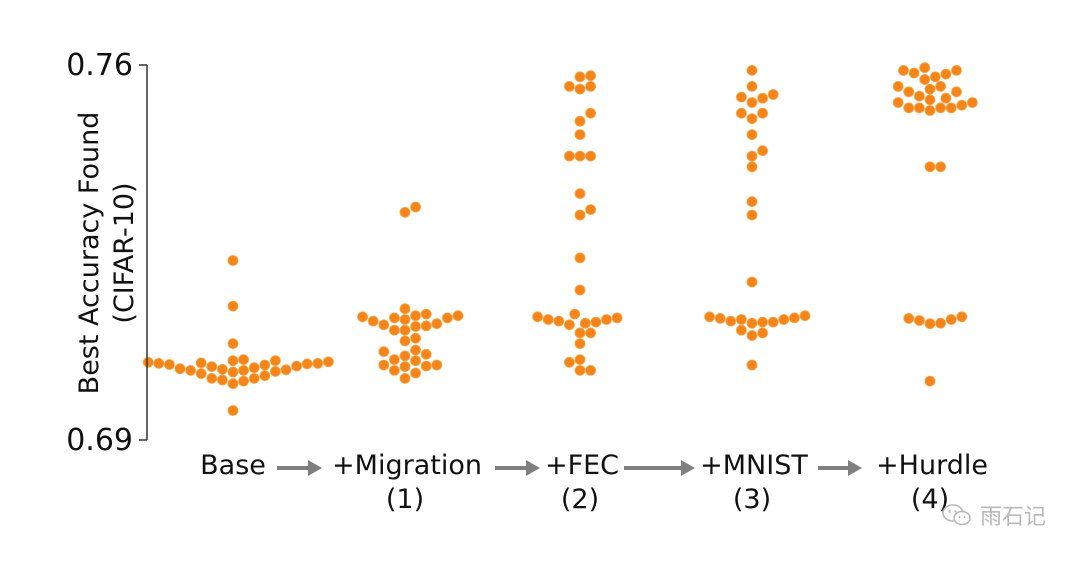 This screenshot has width=1080, height=561. What do you see at coordinates (932, 465) in the screenshot?
I see `category-label-hurdle: +Hurdle` at bounding box center [932, 465].